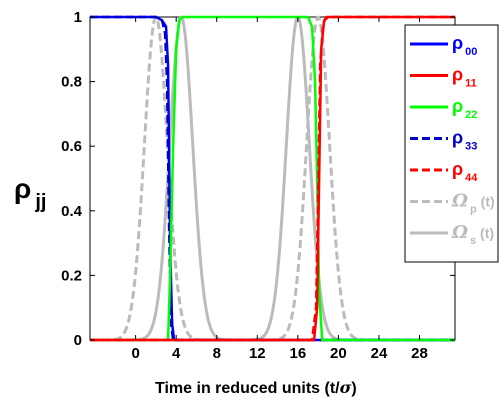  I want to click on y-tick-label: 0, so click(78, 340).